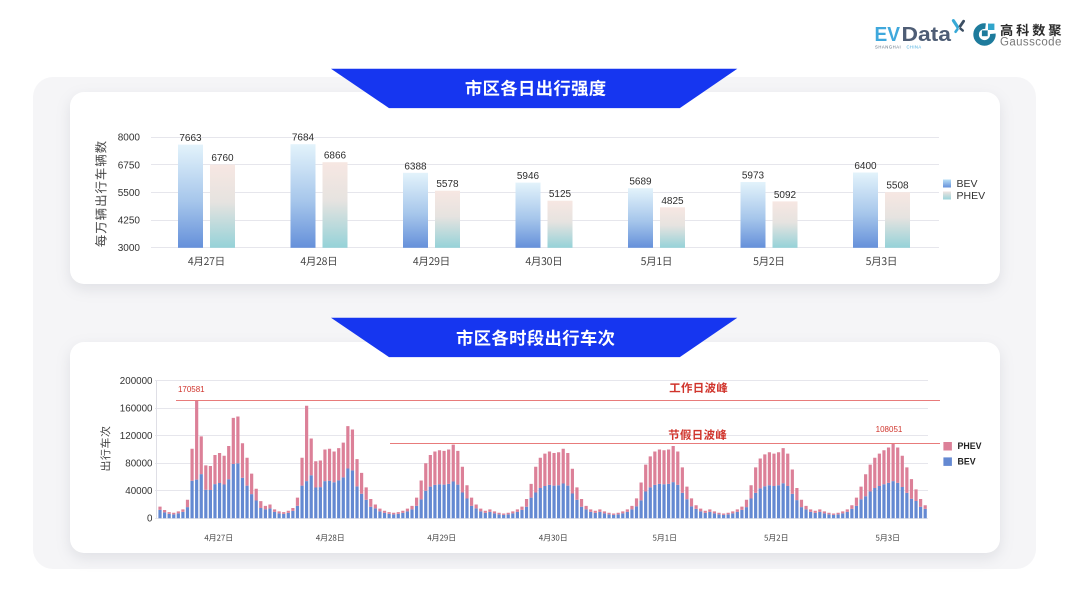 The height and width of the screenshot is (608, 1080). What do you see at coordinates (335, 156) in the screenshot?
I see `svg-text: 6866` at bounding box center [335, 156].